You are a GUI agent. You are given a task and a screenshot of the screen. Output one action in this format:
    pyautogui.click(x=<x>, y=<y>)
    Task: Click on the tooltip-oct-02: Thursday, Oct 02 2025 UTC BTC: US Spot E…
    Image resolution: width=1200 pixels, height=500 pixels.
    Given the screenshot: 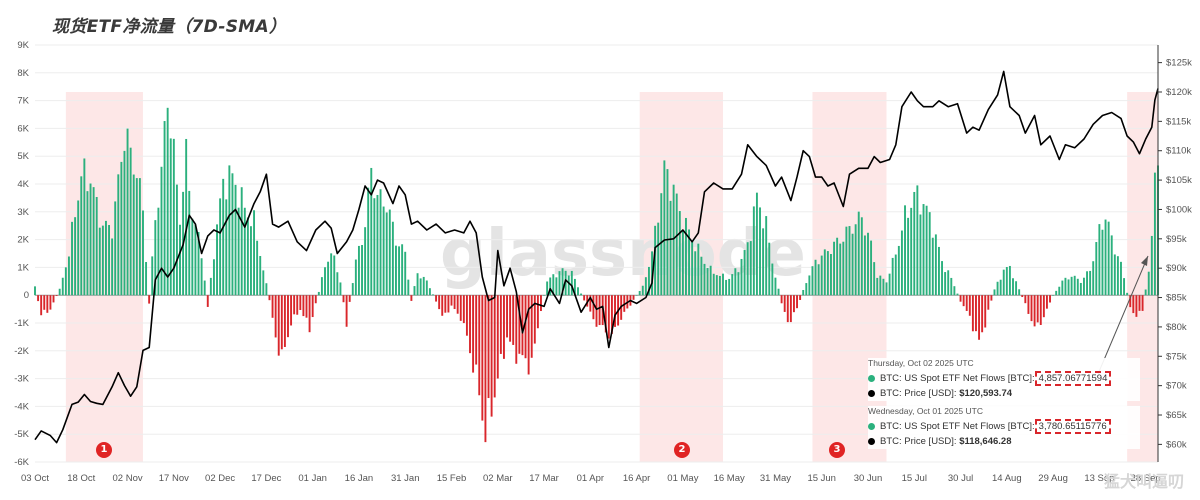 What is the action you would take?
    pyautogui.click(x=1004, y=379)
    